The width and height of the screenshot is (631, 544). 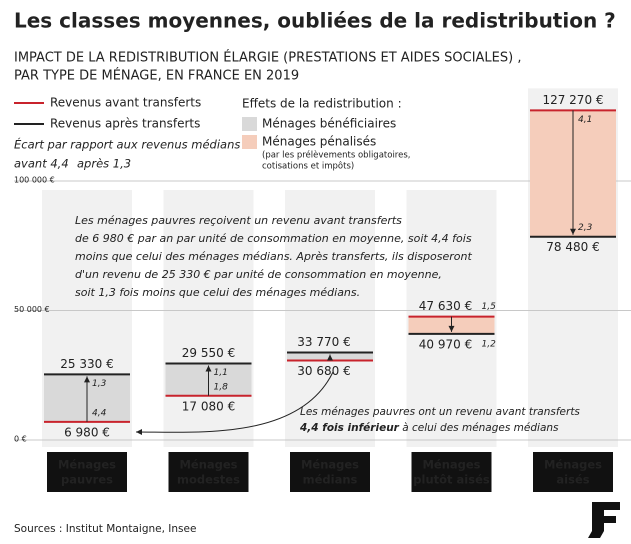 I want to click on value-label: 127 270 €, so click(x=572, y=100).